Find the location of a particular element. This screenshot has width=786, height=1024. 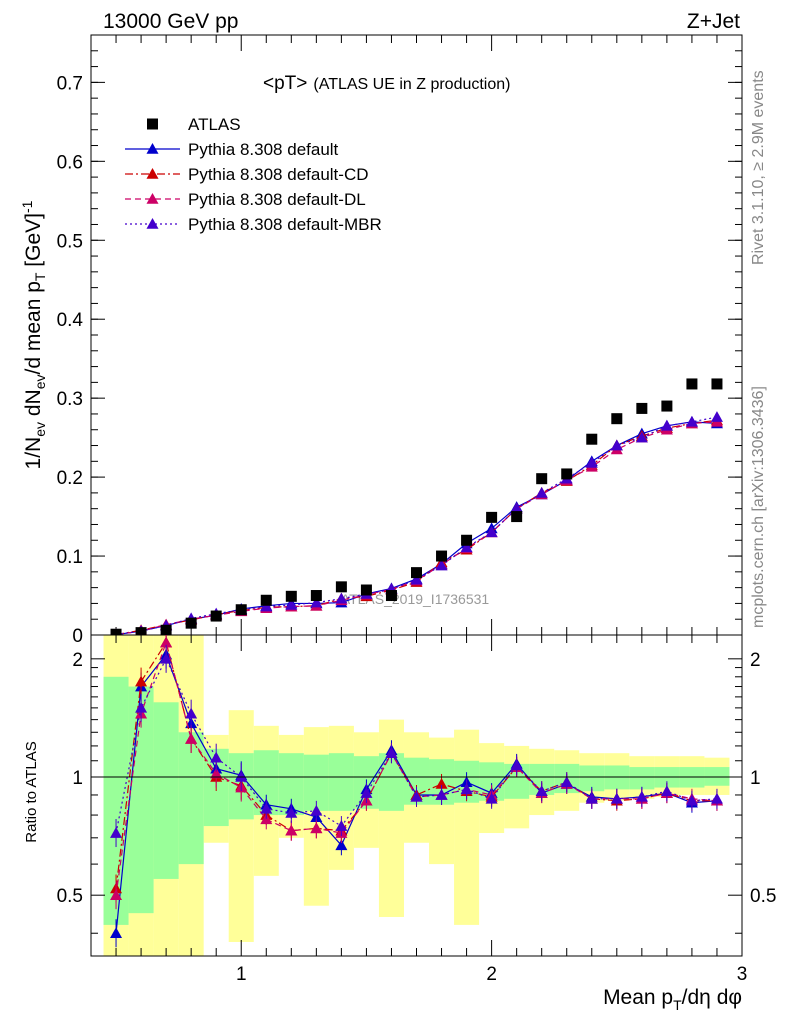

ytick-label-ratio-r-2: 2 is located at coordinates (755, 660).